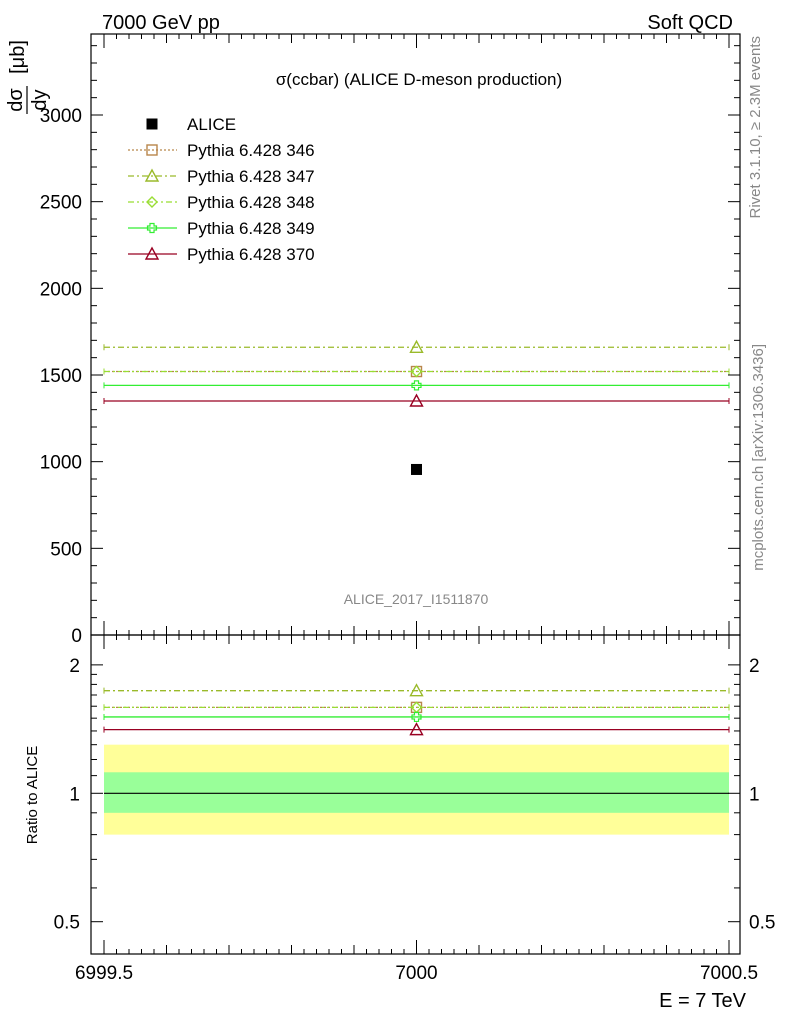 This screenshot has height=1024, width=786. What do you see at coordinates (419, 79) in the screenshot?
I see `chart-title: σ(ccbar) (ALICE D-meson production)` at bounding box center [419, 79].